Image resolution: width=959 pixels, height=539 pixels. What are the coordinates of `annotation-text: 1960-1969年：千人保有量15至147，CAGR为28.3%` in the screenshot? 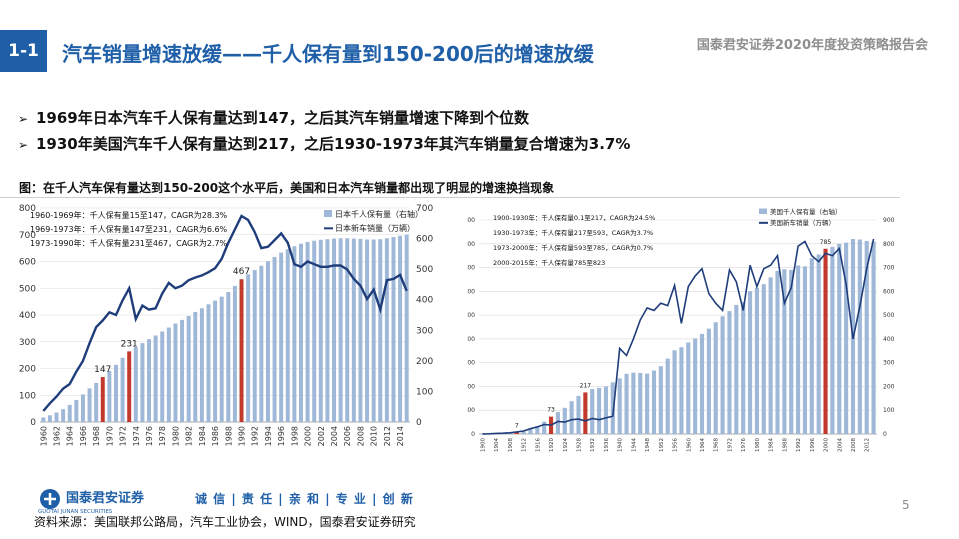 It's located at (129, 215).